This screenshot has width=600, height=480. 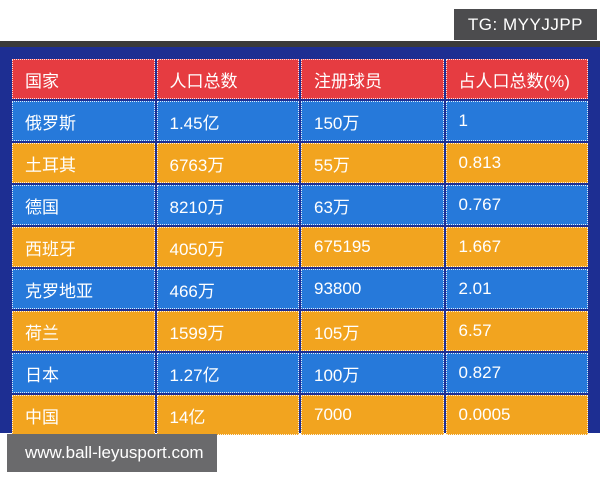 I want to click on table-cell: 55万, so click(x=372, y=163).